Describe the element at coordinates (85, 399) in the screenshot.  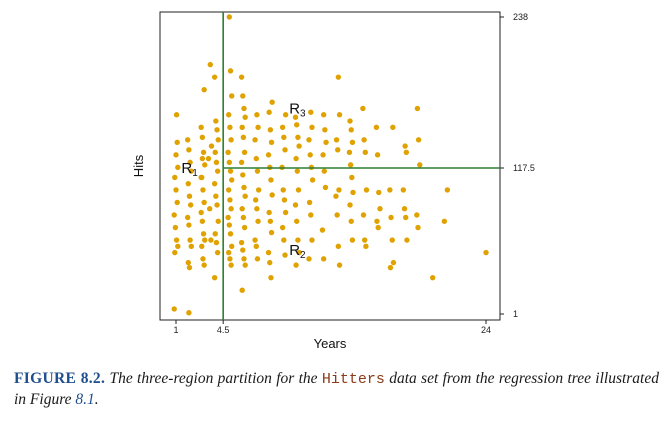
I see `figure-reference-link: 8.1` at that location.